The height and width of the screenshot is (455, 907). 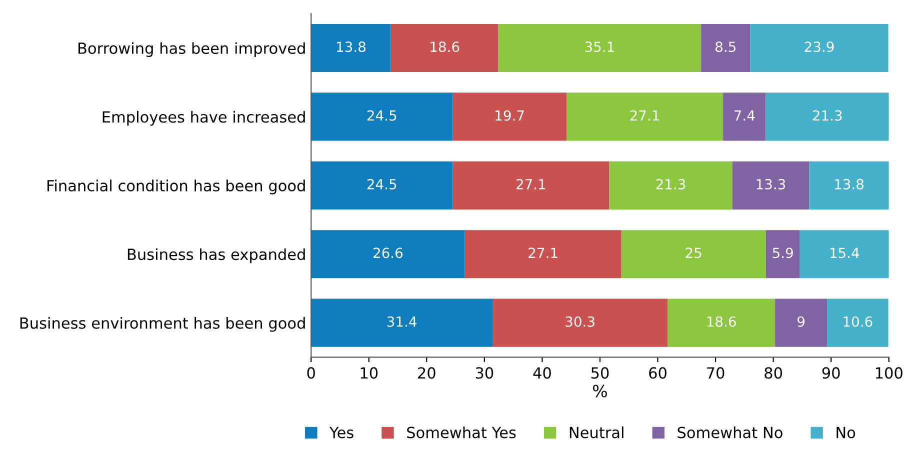 What do you see at coordinates (176, 187) in the screenshot?
I see `y-tick-label: Financial condition has been good` at bounding box center [176, 187].